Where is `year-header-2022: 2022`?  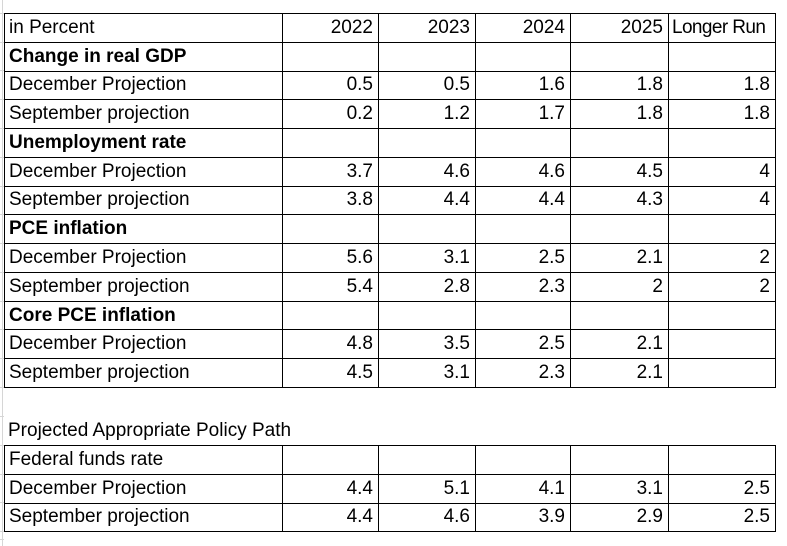 year-header-2022: 2022 is located at coordinates (330, 28).